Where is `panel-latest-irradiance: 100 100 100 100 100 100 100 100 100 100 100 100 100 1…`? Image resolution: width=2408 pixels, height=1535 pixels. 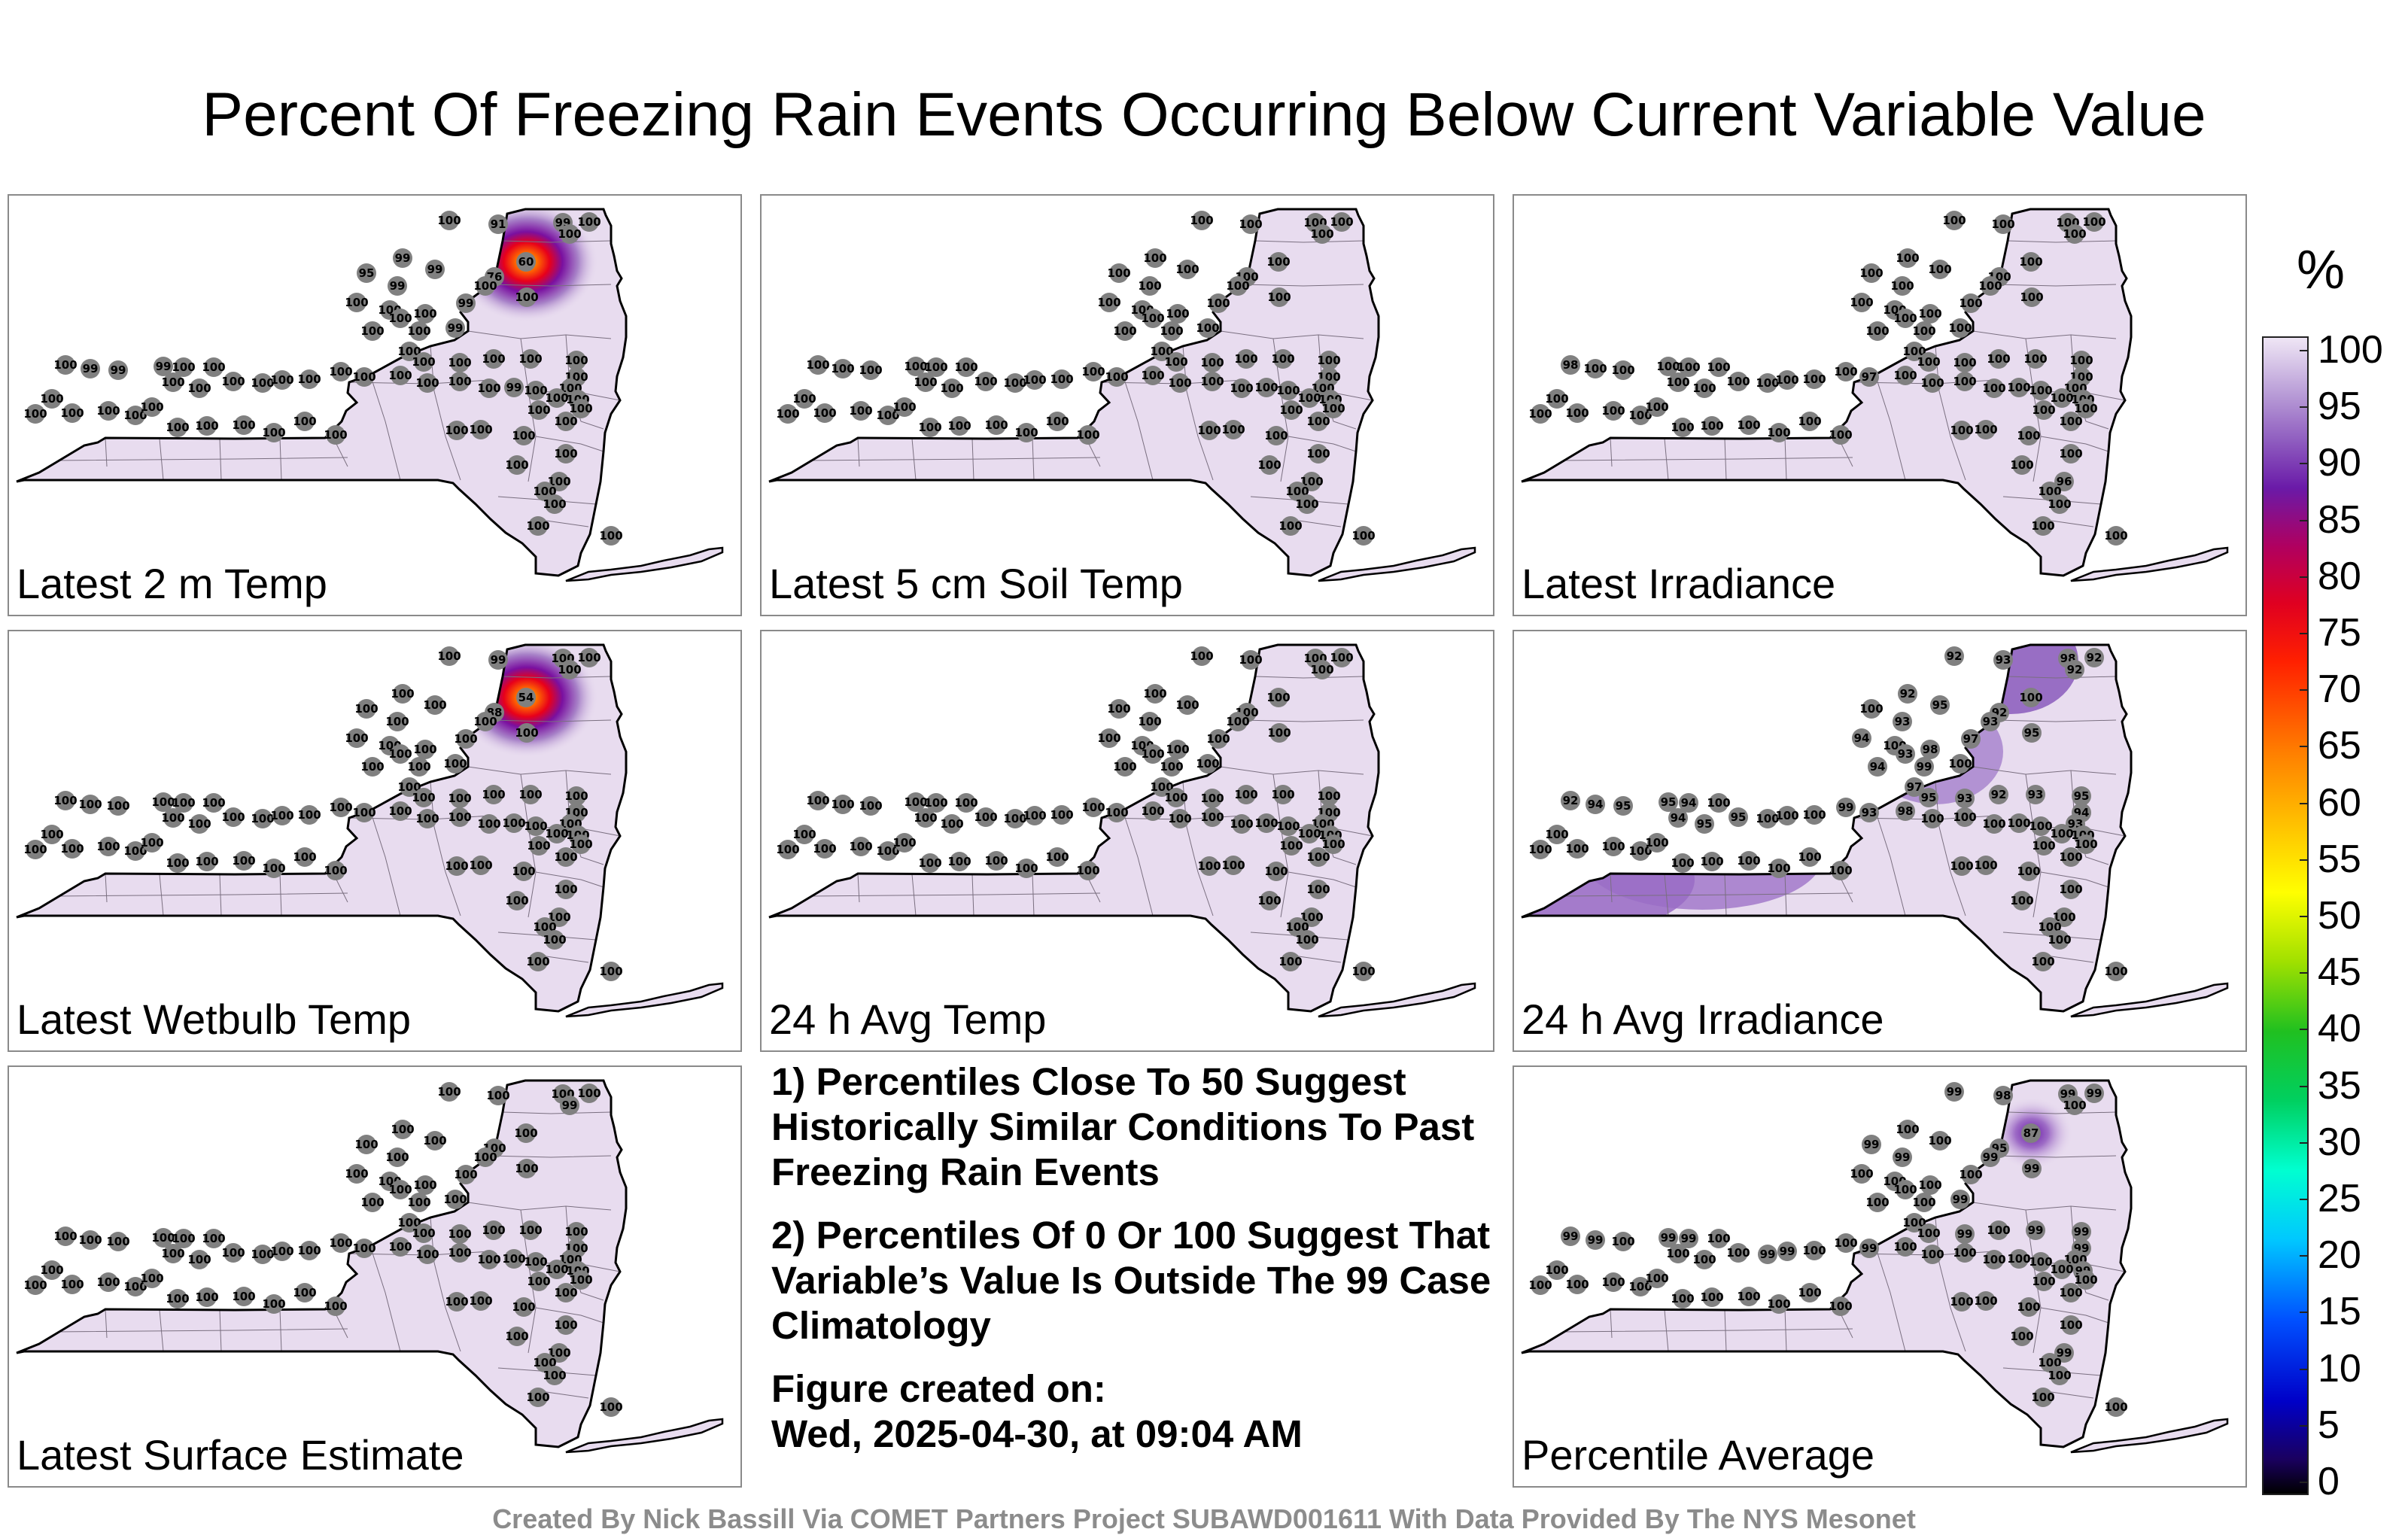 panel-latest-irradiance: 100 100 100 100 100 100 100 100 100 100 100 100 100 1… is located at coordinates (1880, 405).